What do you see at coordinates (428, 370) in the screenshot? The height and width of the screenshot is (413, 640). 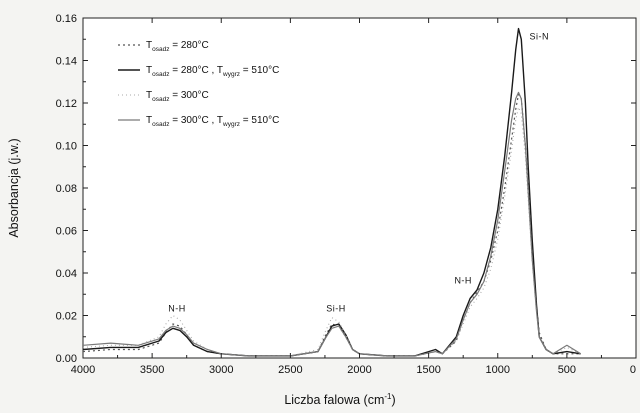 I see `x-tick-label: 1500` at bounding box center [428, 370].